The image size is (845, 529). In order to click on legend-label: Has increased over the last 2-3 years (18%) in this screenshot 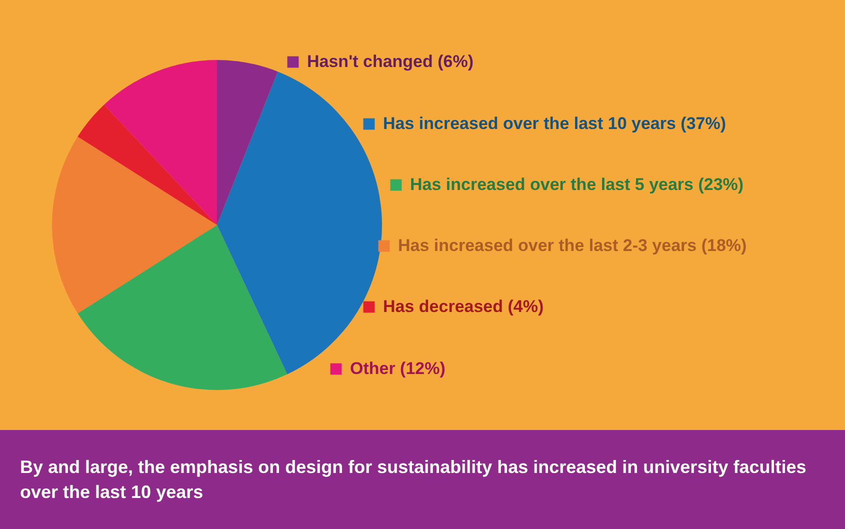, I will do `click(572, 245)`.